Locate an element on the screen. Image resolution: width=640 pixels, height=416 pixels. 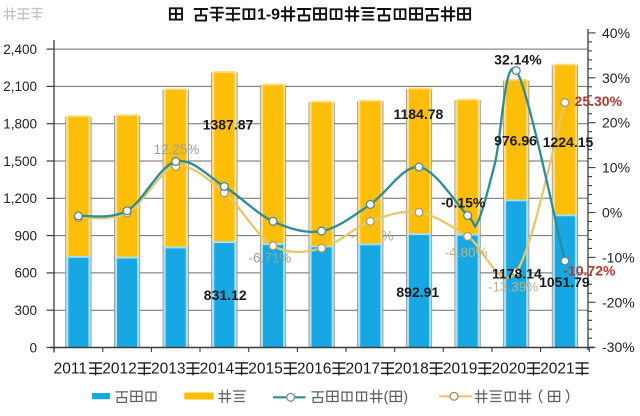
svg-text: -30% is located at coordinates (618, 347).